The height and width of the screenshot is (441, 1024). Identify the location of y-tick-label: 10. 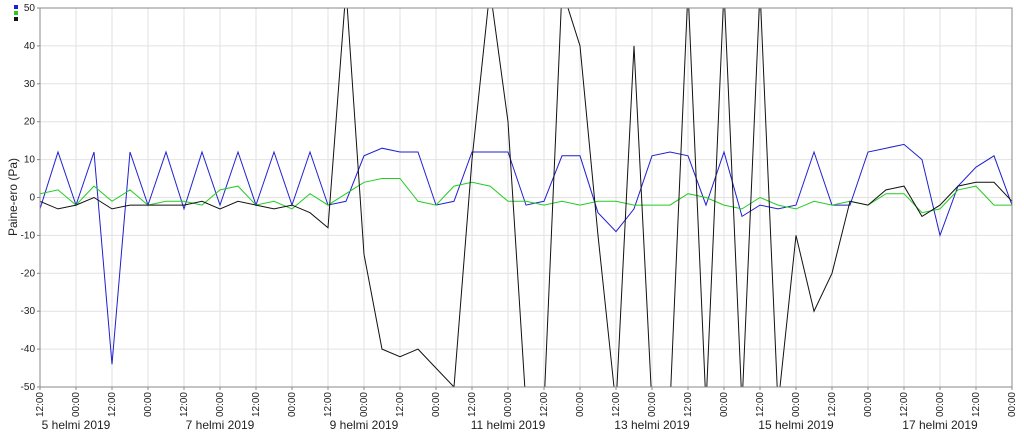
(30, 160).